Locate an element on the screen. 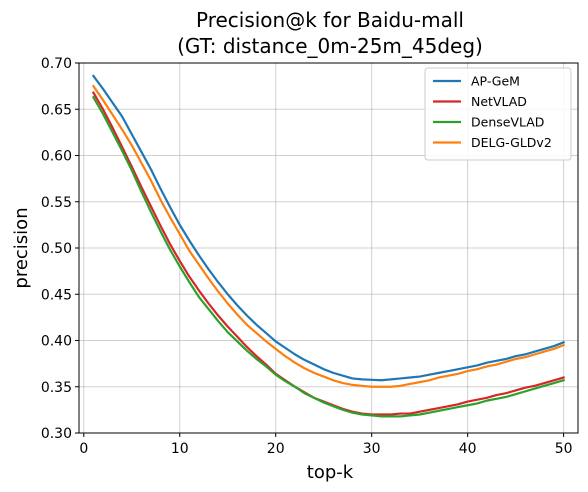 The image size is (588, 492). y-tick-label: 0.65 is located at coordinates (56, 110).